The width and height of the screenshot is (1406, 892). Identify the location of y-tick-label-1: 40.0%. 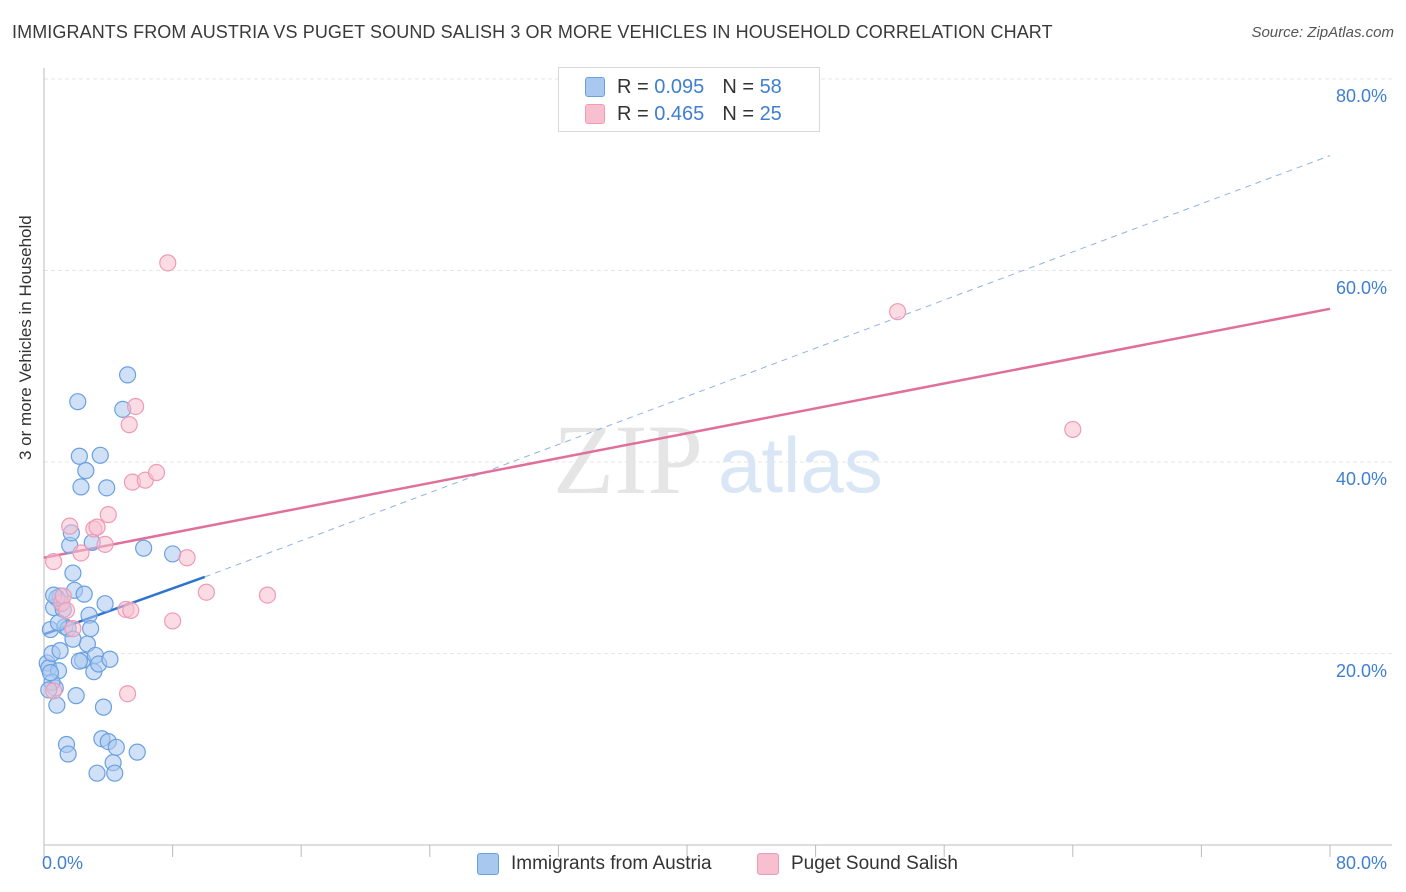
(1362, 479).